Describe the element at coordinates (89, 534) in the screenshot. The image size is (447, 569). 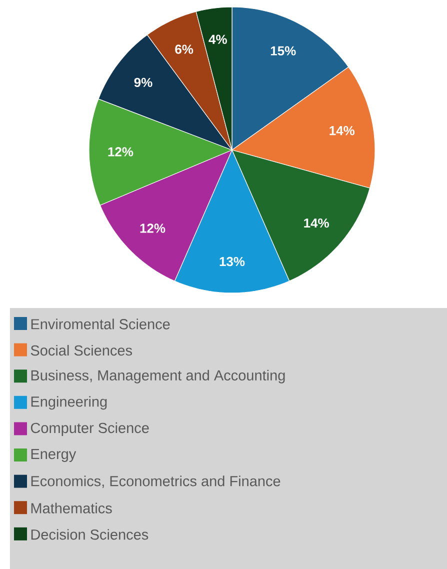
I see `legend-label: Decision Sciences` at that location.